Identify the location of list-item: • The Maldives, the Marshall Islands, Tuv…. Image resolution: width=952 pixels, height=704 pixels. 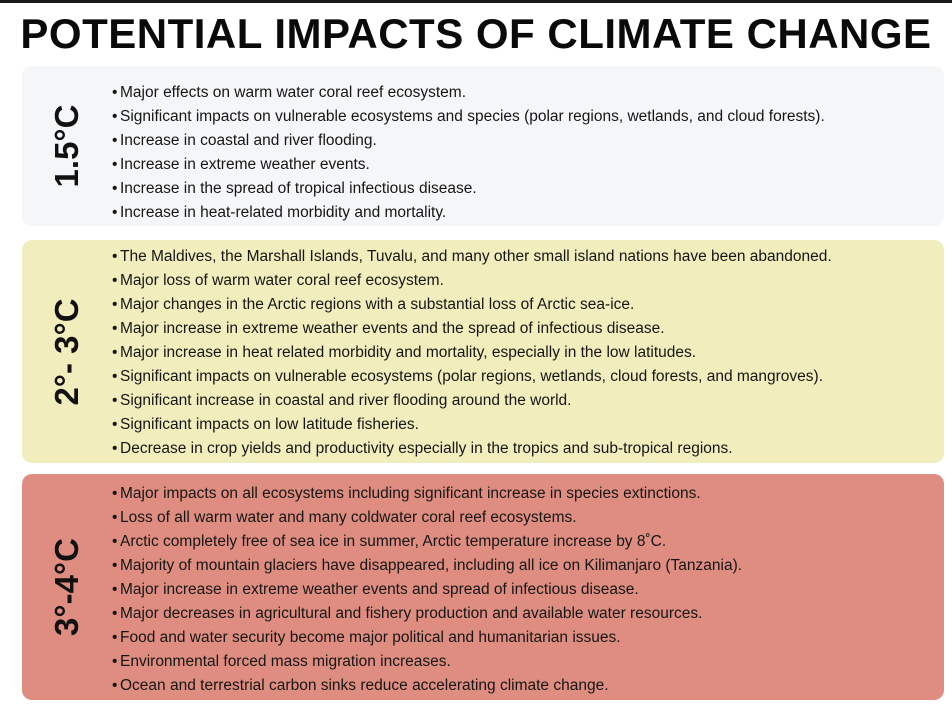
(472, 257).